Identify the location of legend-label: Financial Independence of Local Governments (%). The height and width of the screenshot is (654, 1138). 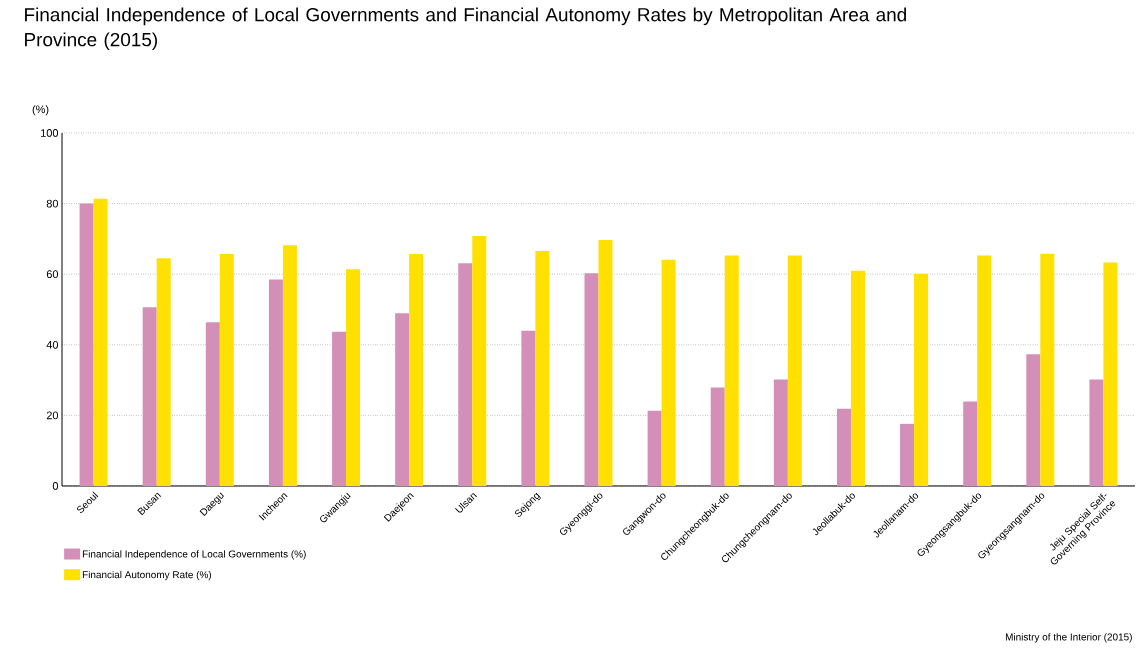
(194, 555).